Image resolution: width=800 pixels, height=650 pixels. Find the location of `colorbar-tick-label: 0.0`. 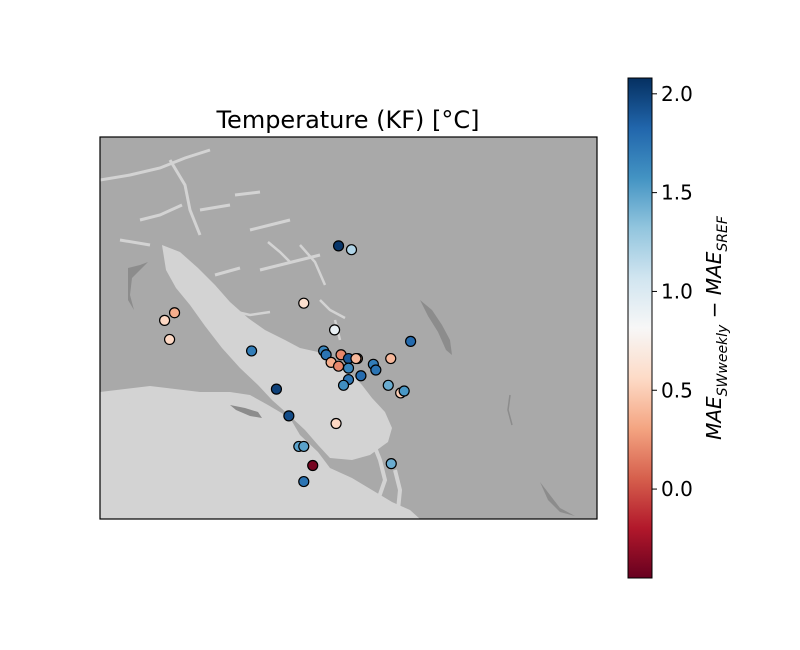

colorbar-tick-label: 0.0 is located at coordinates (677, 489).